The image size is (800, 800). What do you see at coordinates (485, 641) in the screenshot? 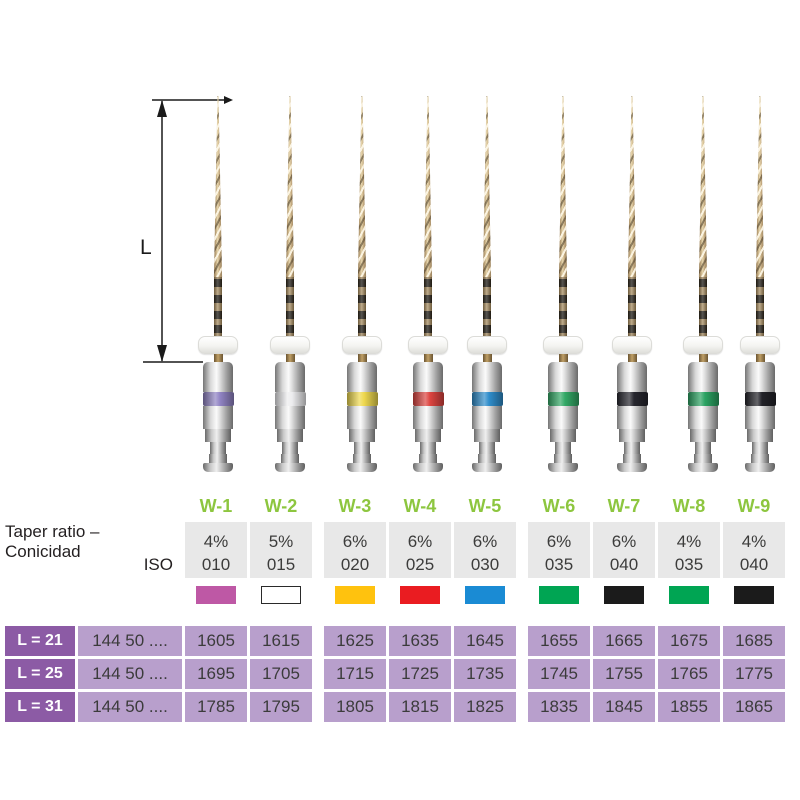
I see `order-code: 1645` at bounding box center [485, 641].